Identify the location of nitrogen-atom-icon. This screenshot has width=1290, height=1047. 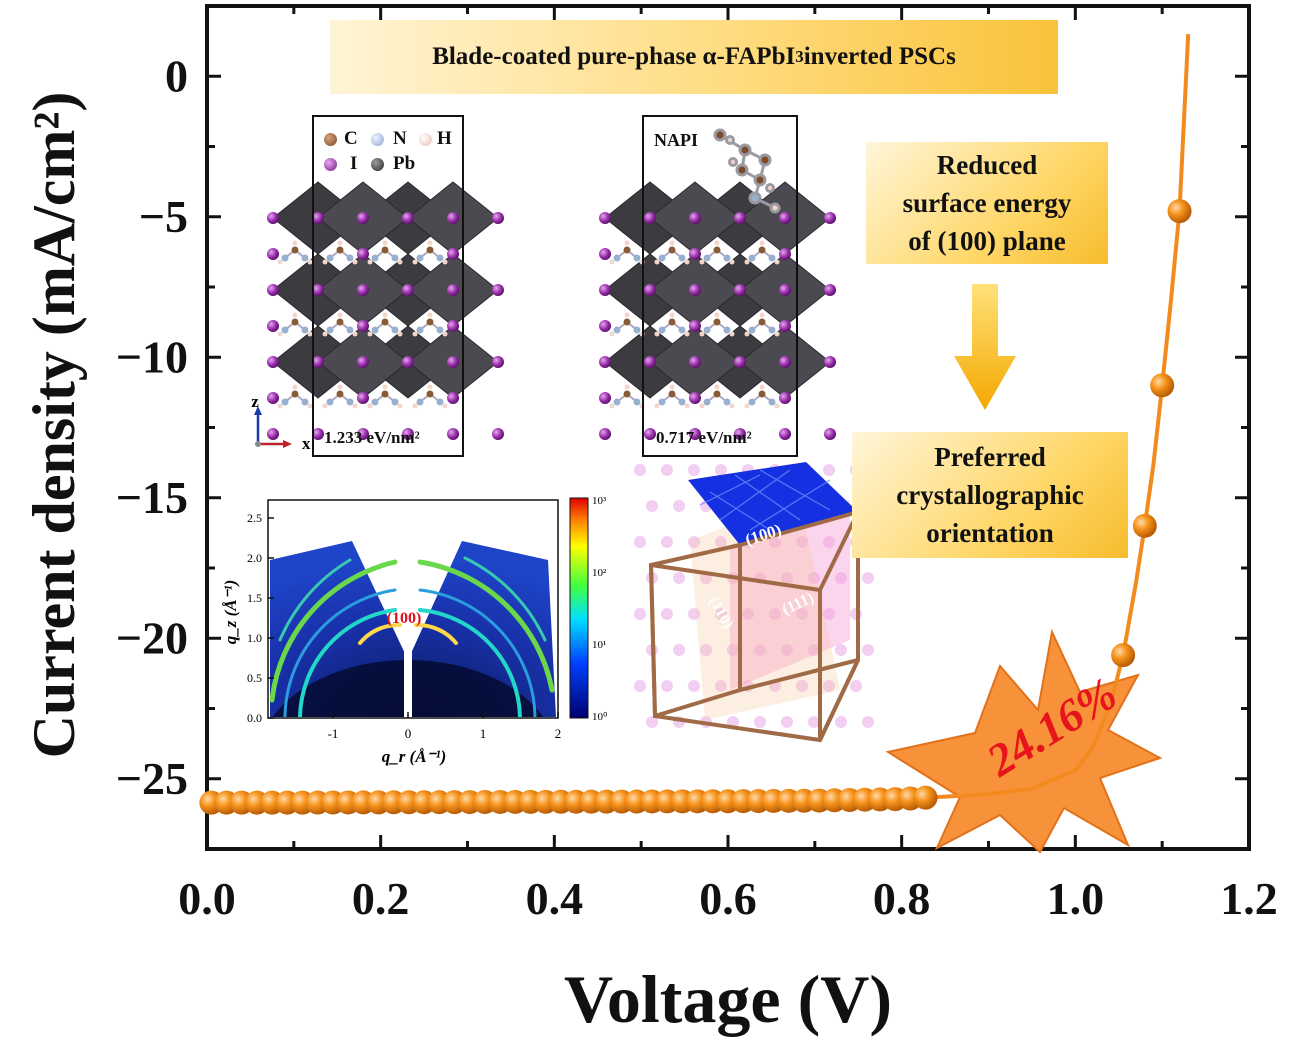
(377, 139).